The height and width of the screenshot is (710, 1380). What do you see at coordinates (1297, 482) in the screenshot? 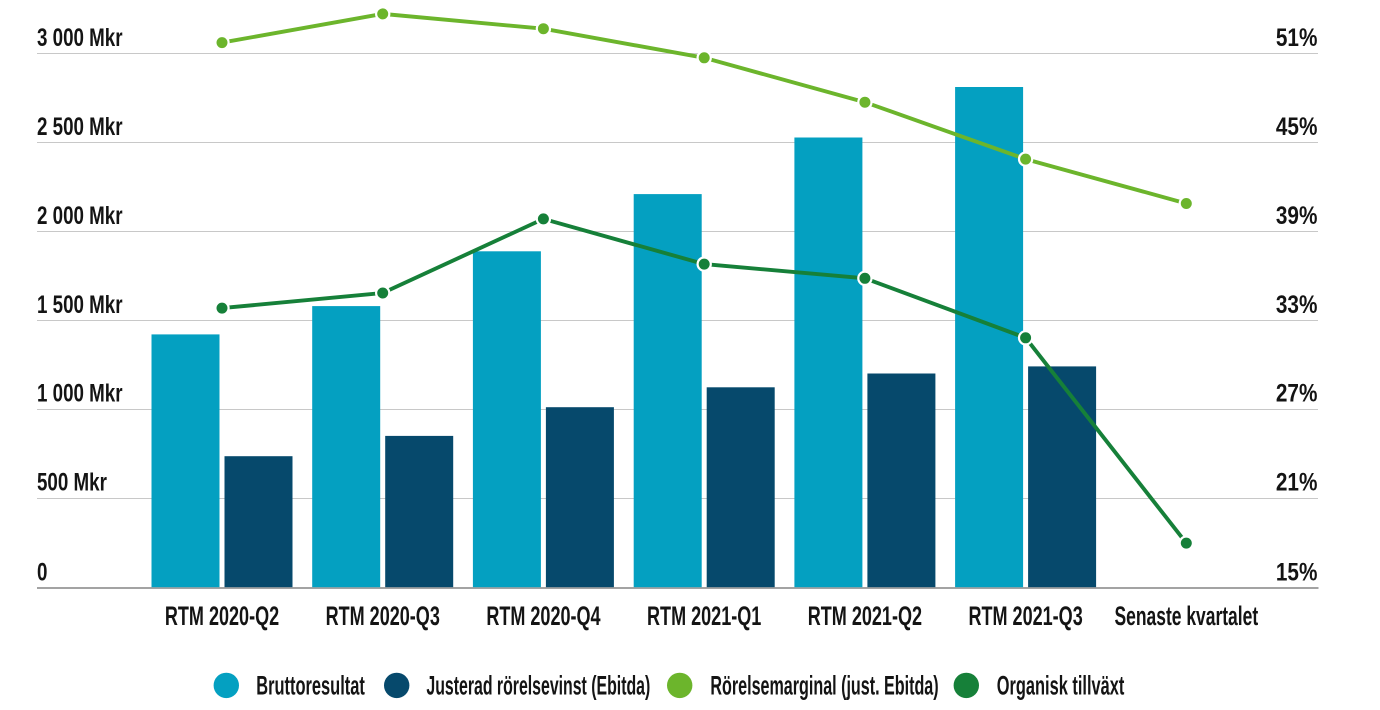
I see `svg-text: 21%` at bounding box center [1297, 482].